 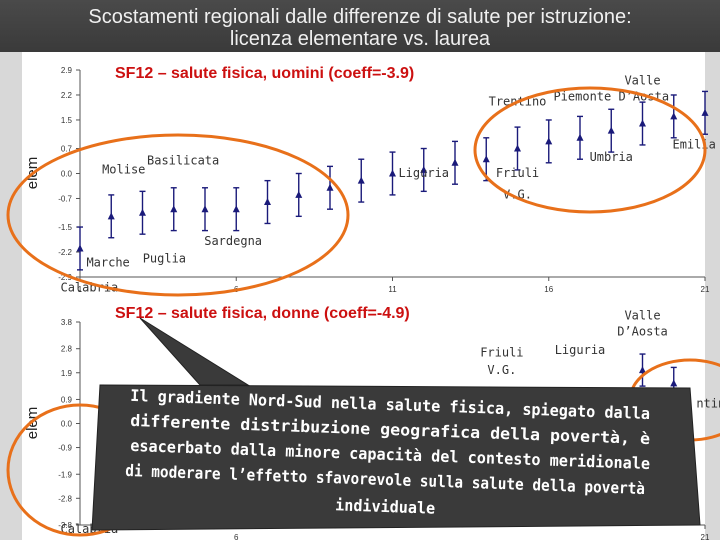 What do you see at coordinates (183, 161) in the screenshot?
I see `region-label: Basilicata` at bounding box center [183, 161].